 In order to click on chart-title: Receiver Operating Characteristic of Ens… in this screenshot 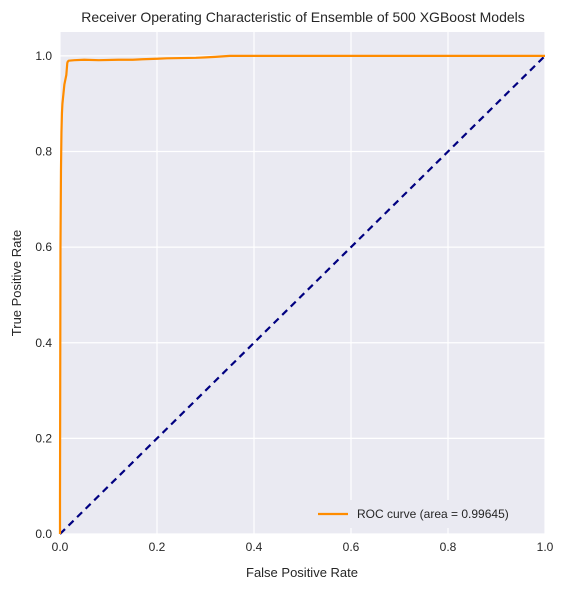, I will do `click(303, 17)`.